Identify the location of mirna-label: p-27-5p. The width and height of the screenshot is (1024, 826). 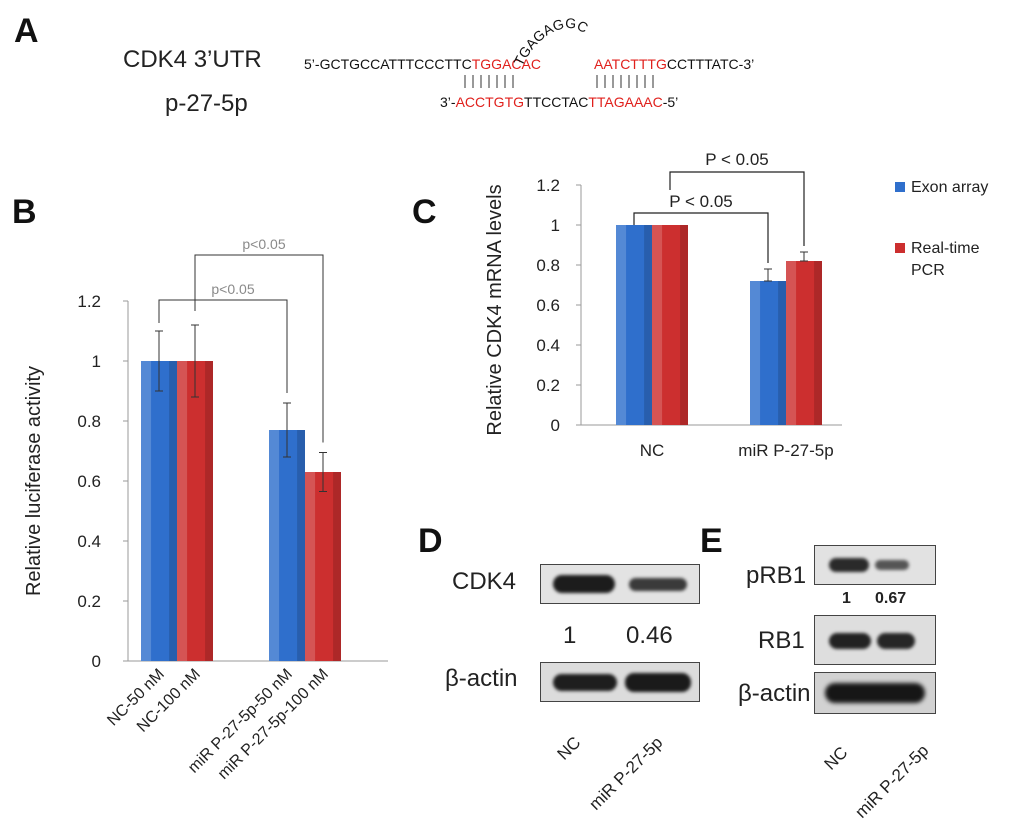
(206, 103).